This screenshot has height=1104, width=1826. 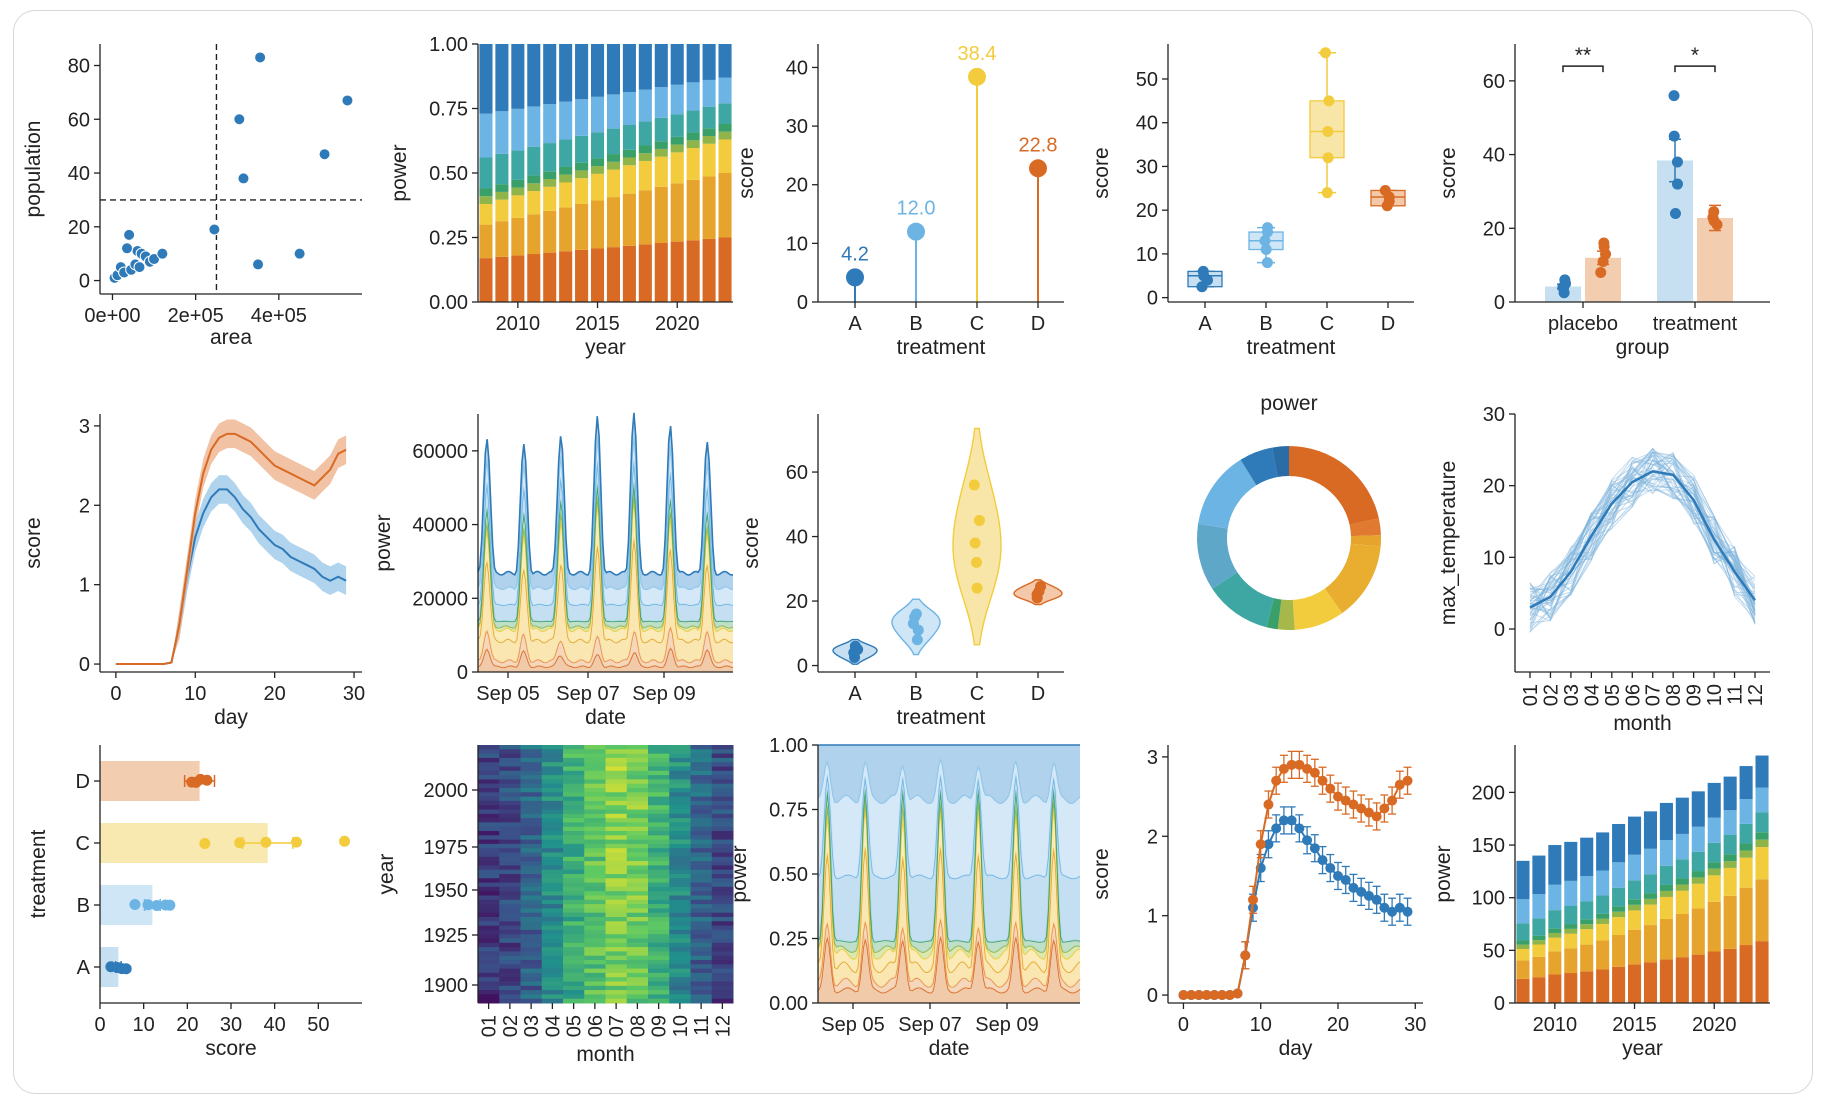 I want to click on violin-point, so click(x=974, y=485).